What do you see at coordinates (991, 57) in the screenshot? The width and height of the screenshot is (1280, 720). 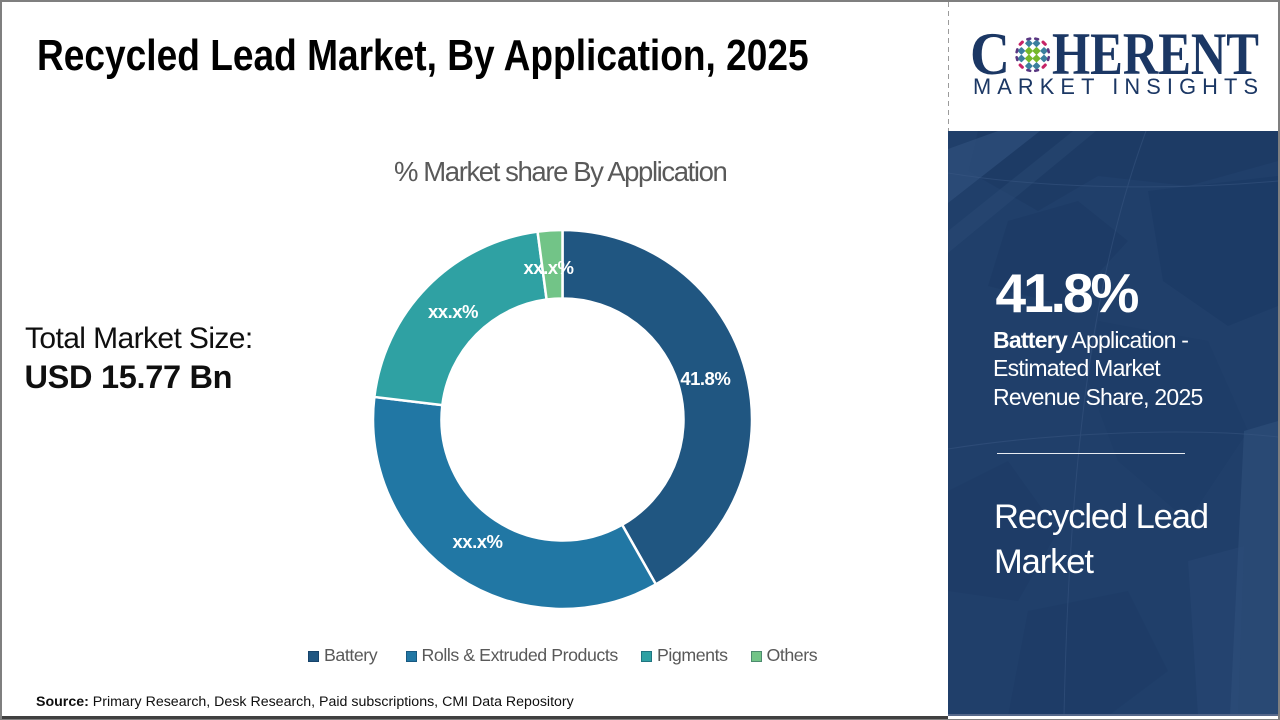 I see `svg-text: C` at bounding box center [991, 57].